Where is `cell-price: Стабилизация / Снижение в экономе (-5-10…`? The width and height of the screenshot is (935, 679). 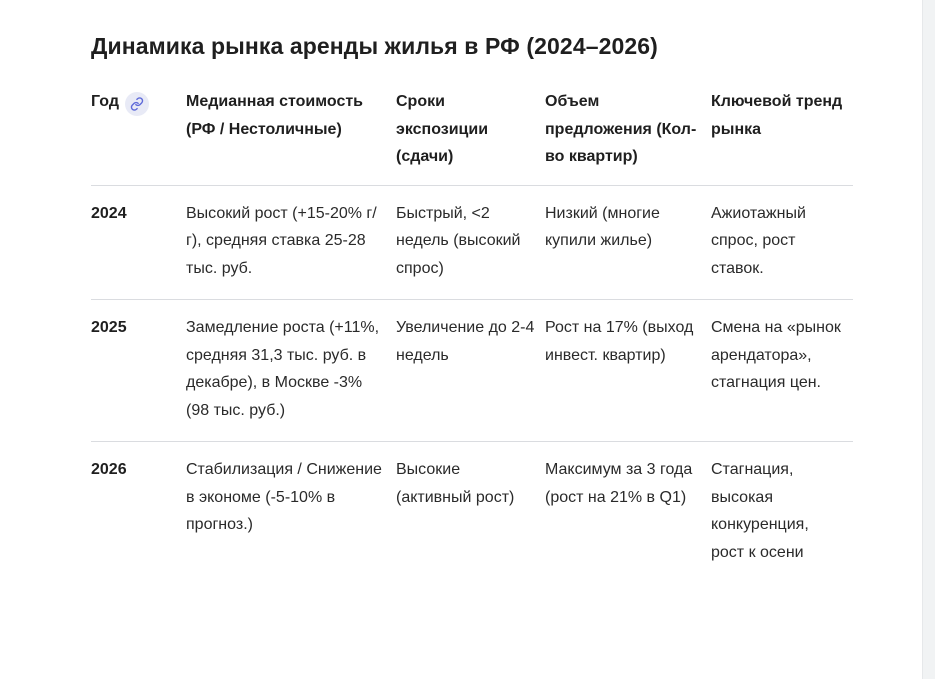
cell-price: Стабилизация / Снижение в экономе (-5-10… is located at coordinates (291, 512).